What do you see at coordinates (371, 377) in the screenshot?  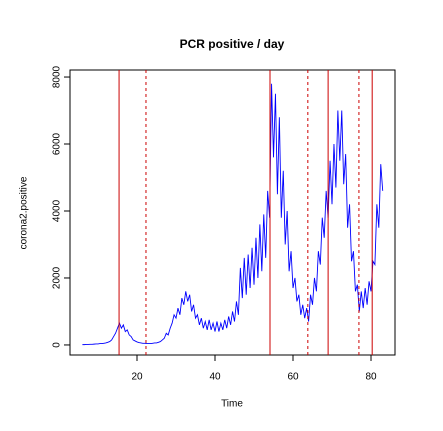 I see `x-tick-label: 80` at bounding box center [371, 377].